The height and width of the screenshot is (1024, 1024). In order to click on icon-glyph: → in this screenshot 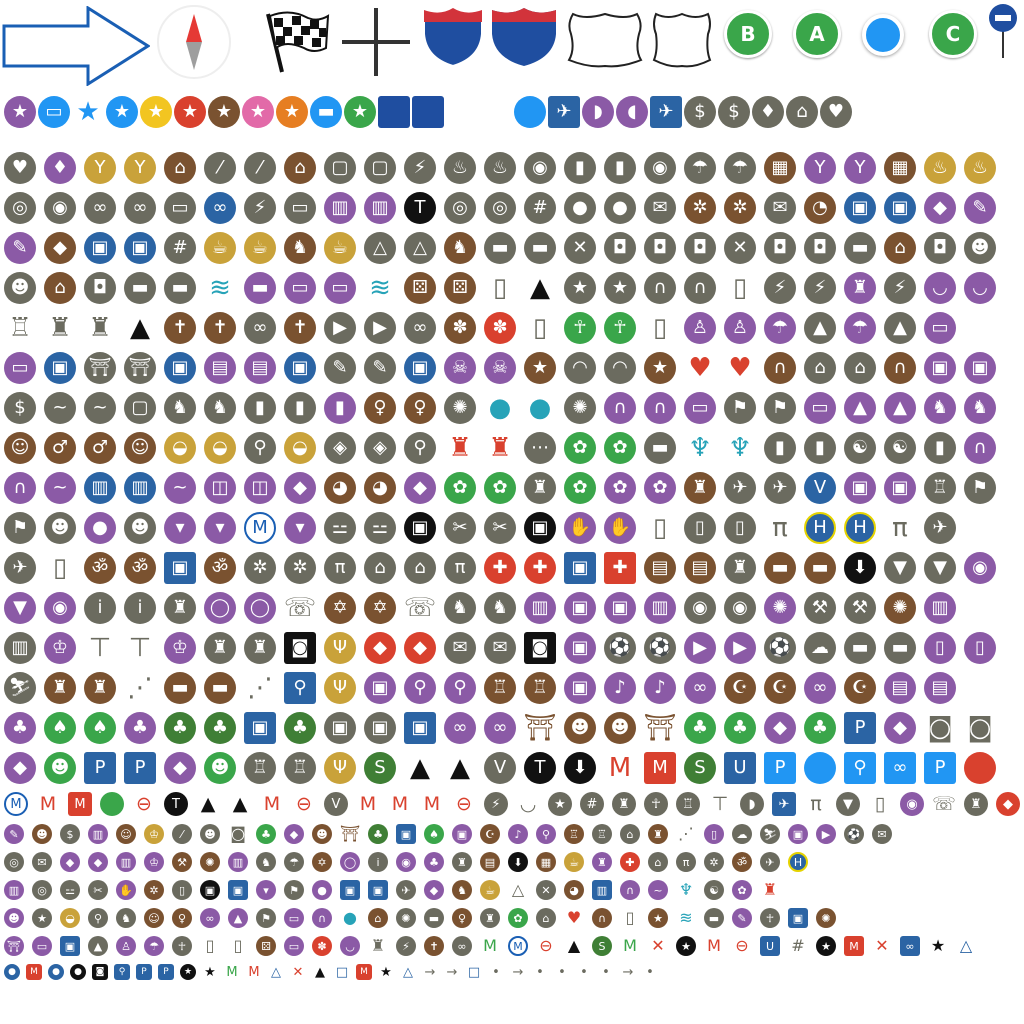, I will do `click(452, 972)`.